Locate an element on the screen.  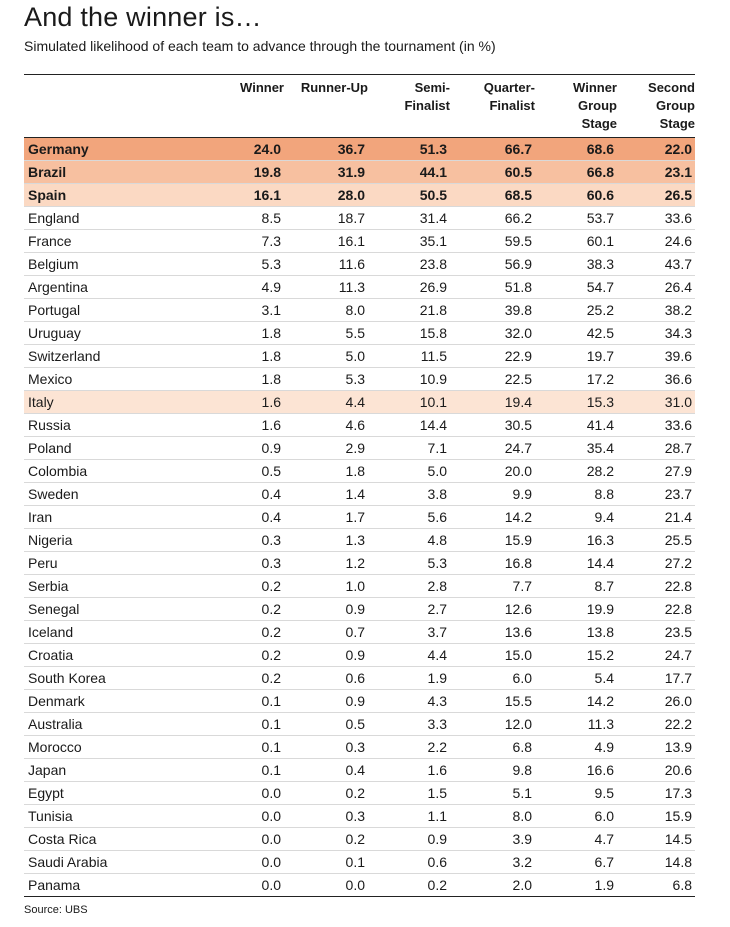
table-row: Argentina 4.9 11.3 26.9 51.8 54.7 26.4 is located at coordinates (359, 287).